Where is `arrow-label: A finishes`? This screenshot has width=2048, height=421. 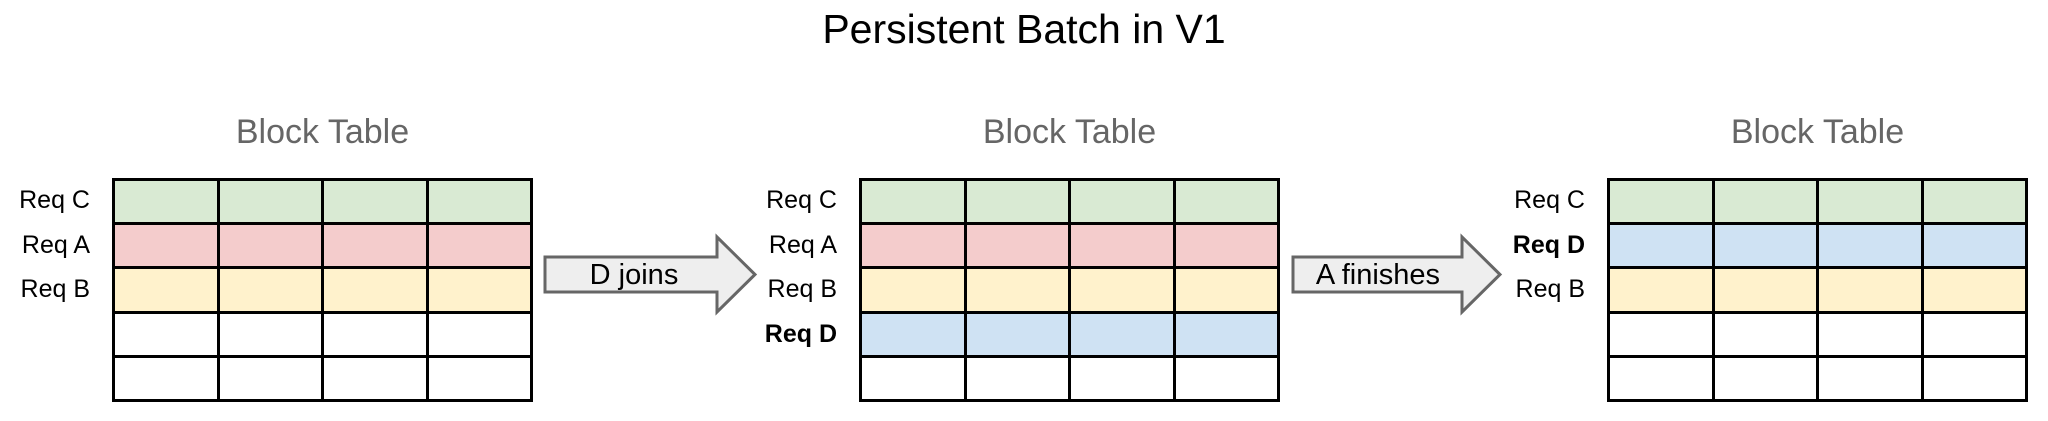
arrow-label: A finishes is located at coordinates (1378, 275).